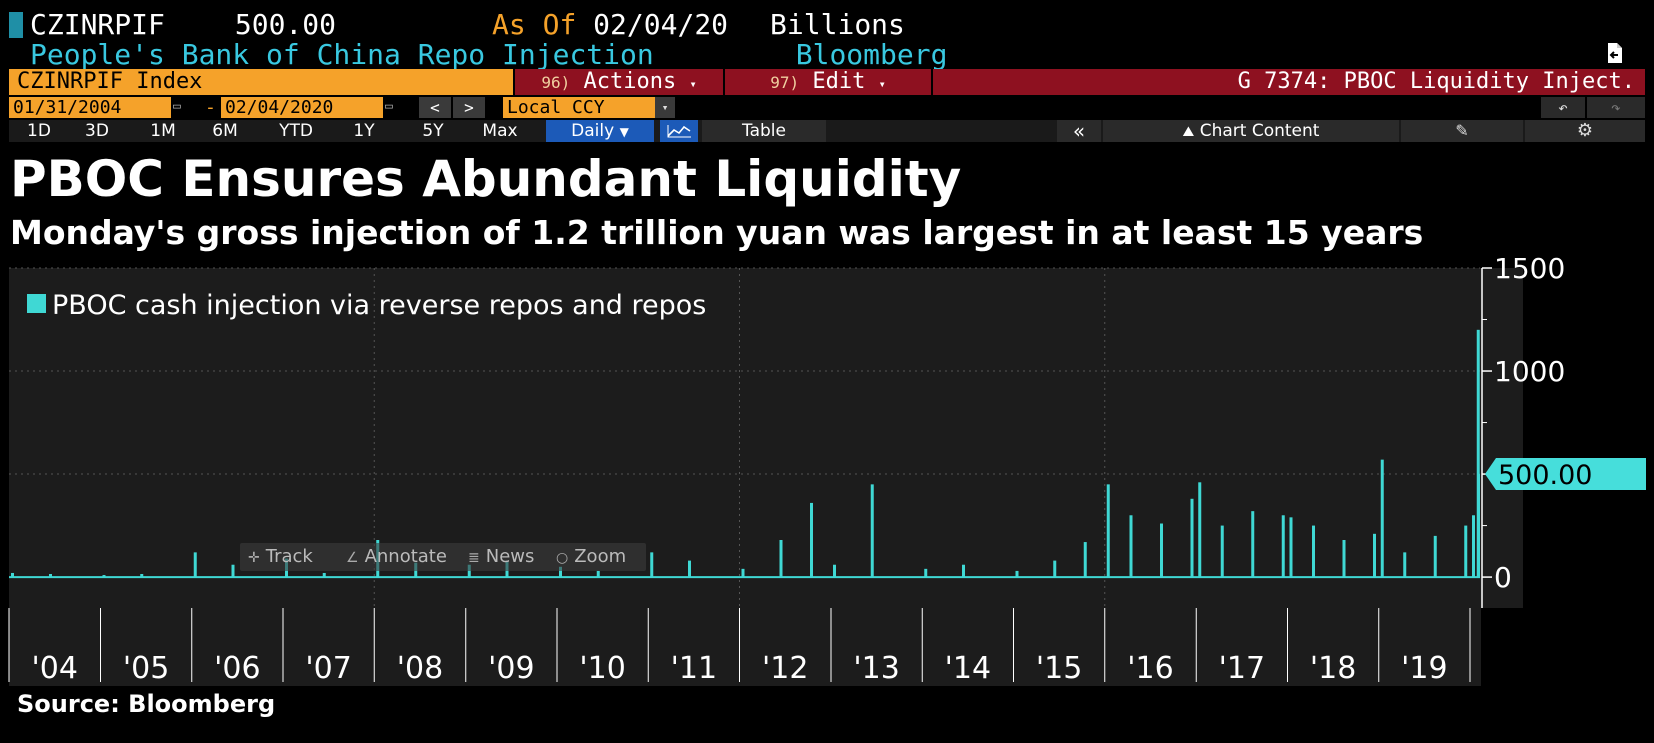  Describe the element at coordinates (469, 107) in the screenshot. I see `next-period-button: >` at that location.